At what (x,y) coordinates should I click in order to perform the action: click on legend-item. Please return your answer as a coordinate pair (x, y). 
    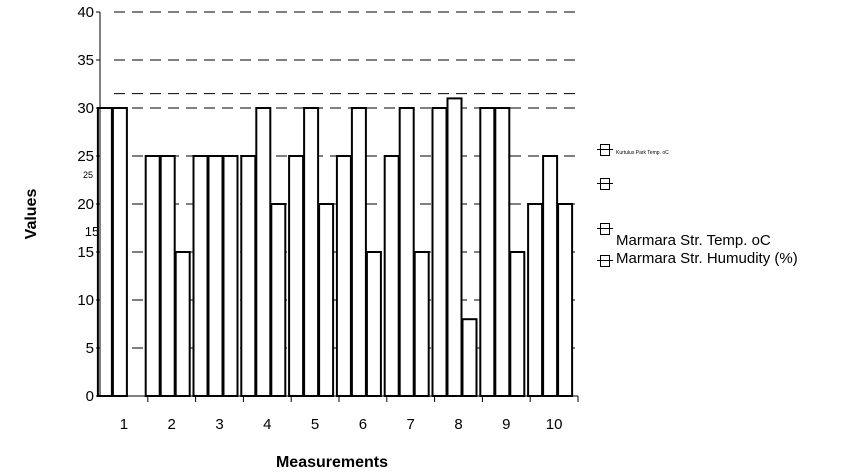
    Looking at the image, I should click on (606, 184).